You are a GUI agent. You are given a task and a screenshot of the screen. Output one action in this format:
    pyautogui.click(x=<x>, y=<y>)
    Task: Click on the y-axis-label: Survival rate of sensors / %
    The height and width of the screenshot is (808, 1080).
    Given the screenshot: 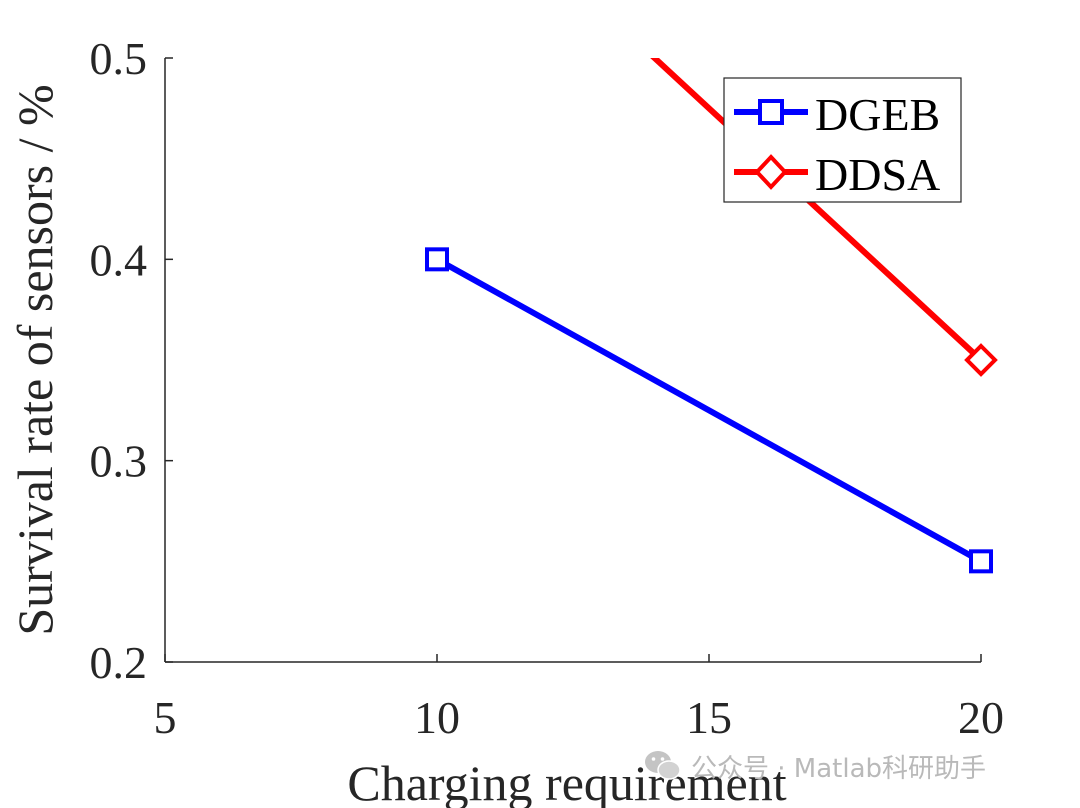 What is the action you would take?
    pyautogui.click(x=35, y=359)
    